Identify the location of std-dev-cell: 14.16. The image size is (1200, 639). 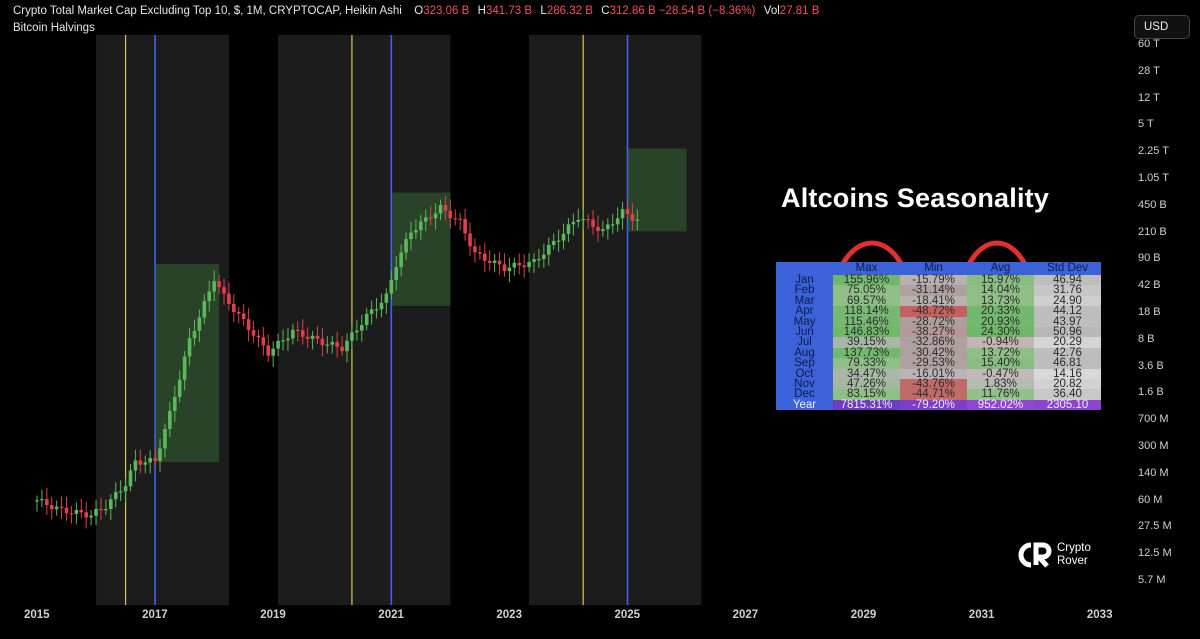
(1067, 374).